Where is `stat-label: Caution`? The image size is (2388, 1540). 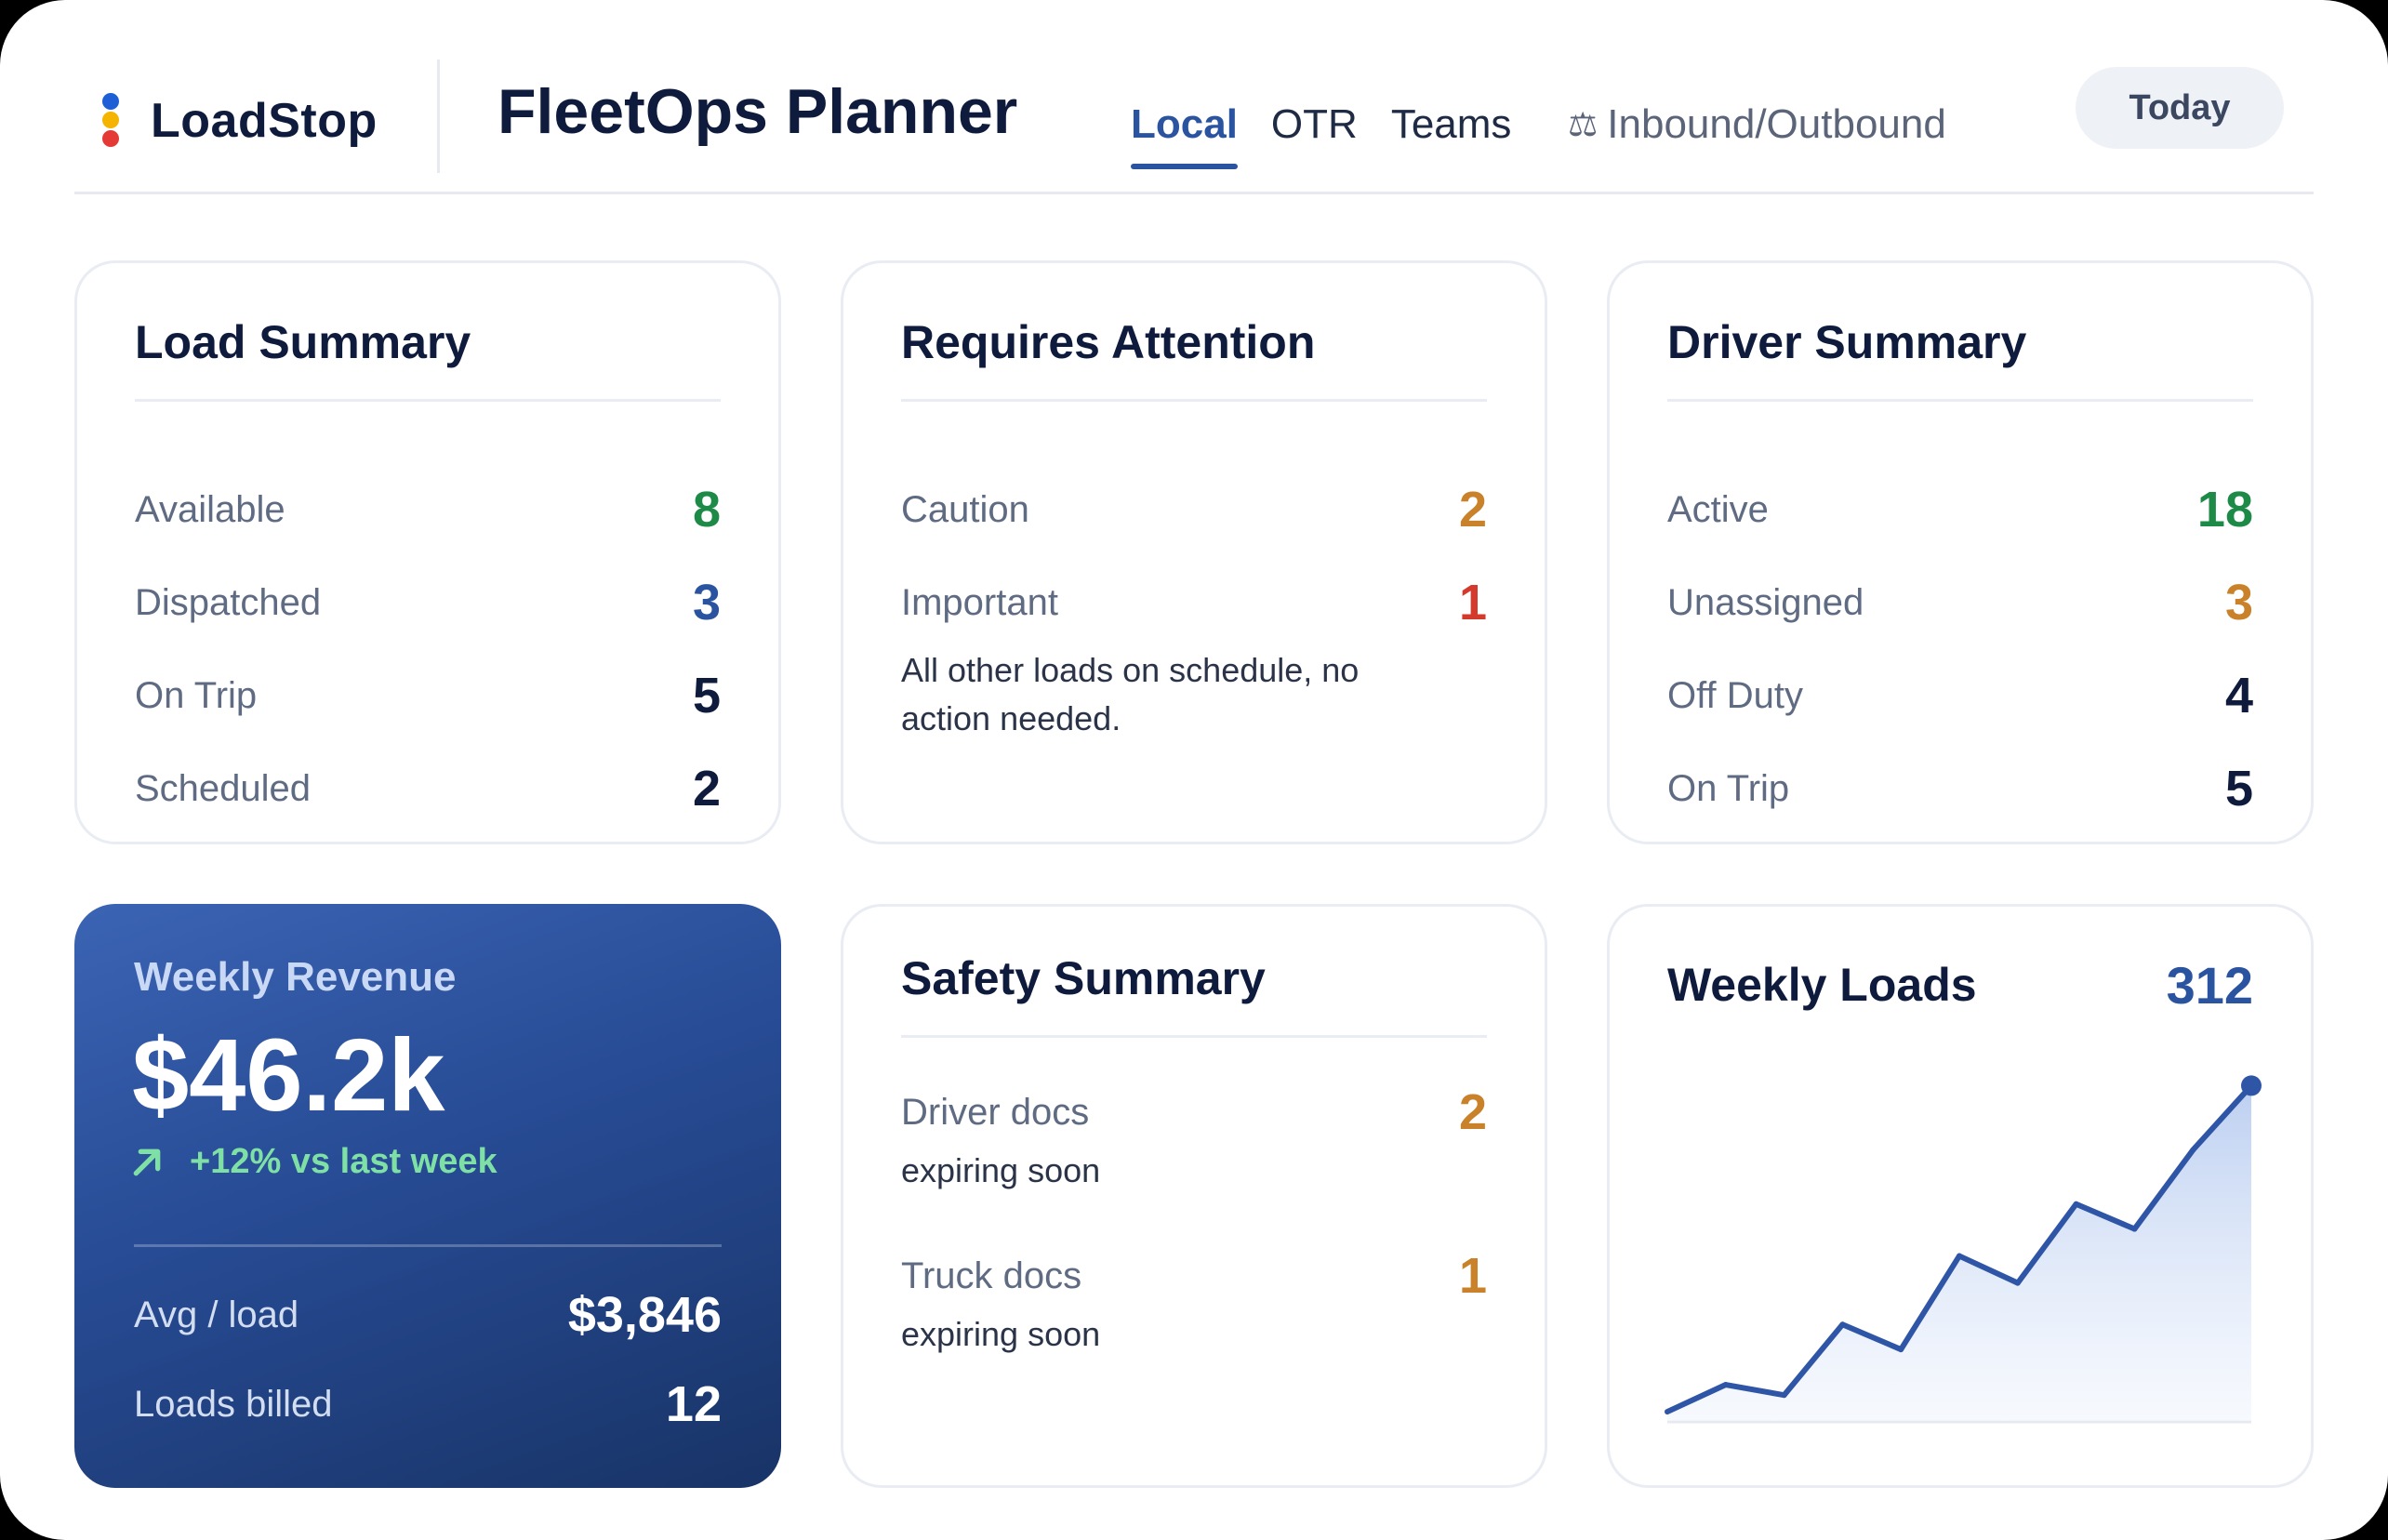
stat-label: Caution is located at coordinates (965, 509).